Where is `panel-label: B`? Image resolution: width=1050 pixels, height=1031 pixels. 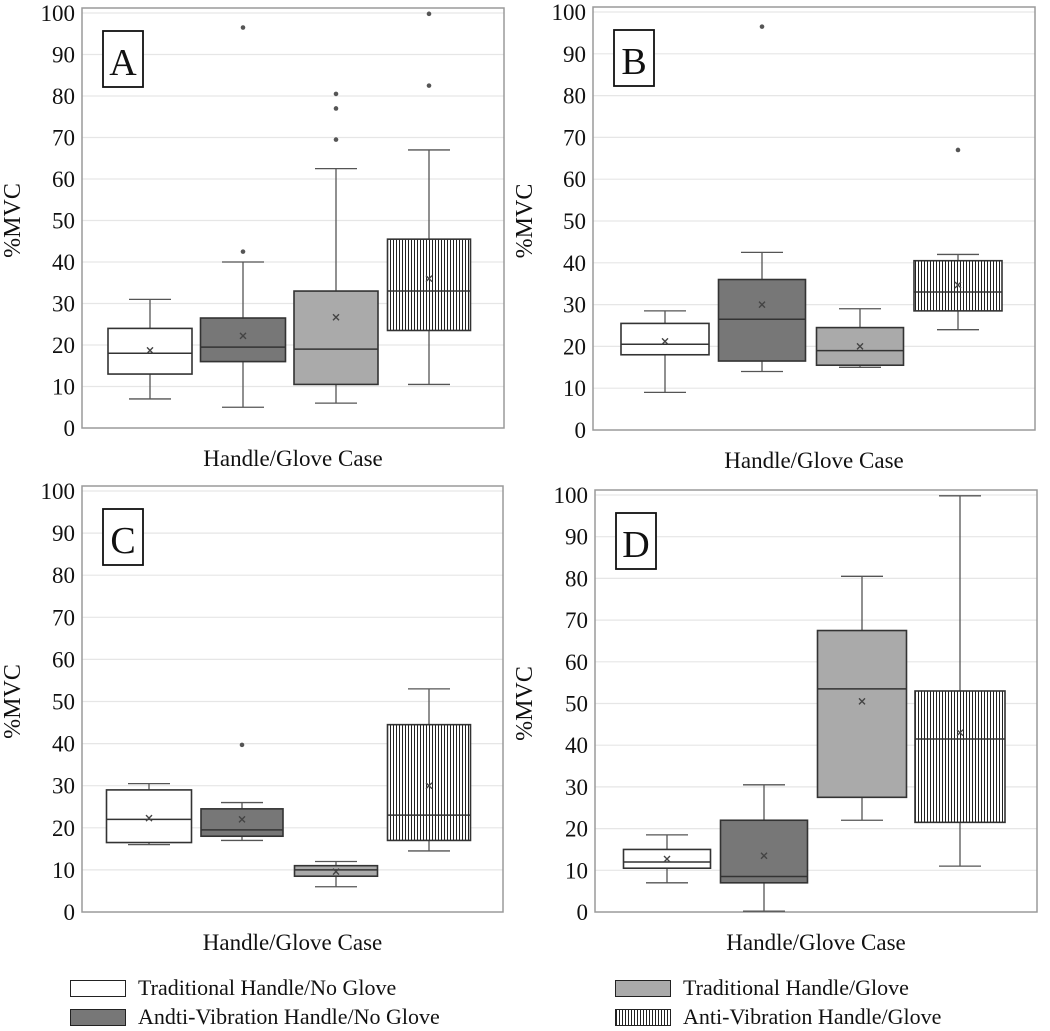 panel-label: B is located at coordinates (633, 62).